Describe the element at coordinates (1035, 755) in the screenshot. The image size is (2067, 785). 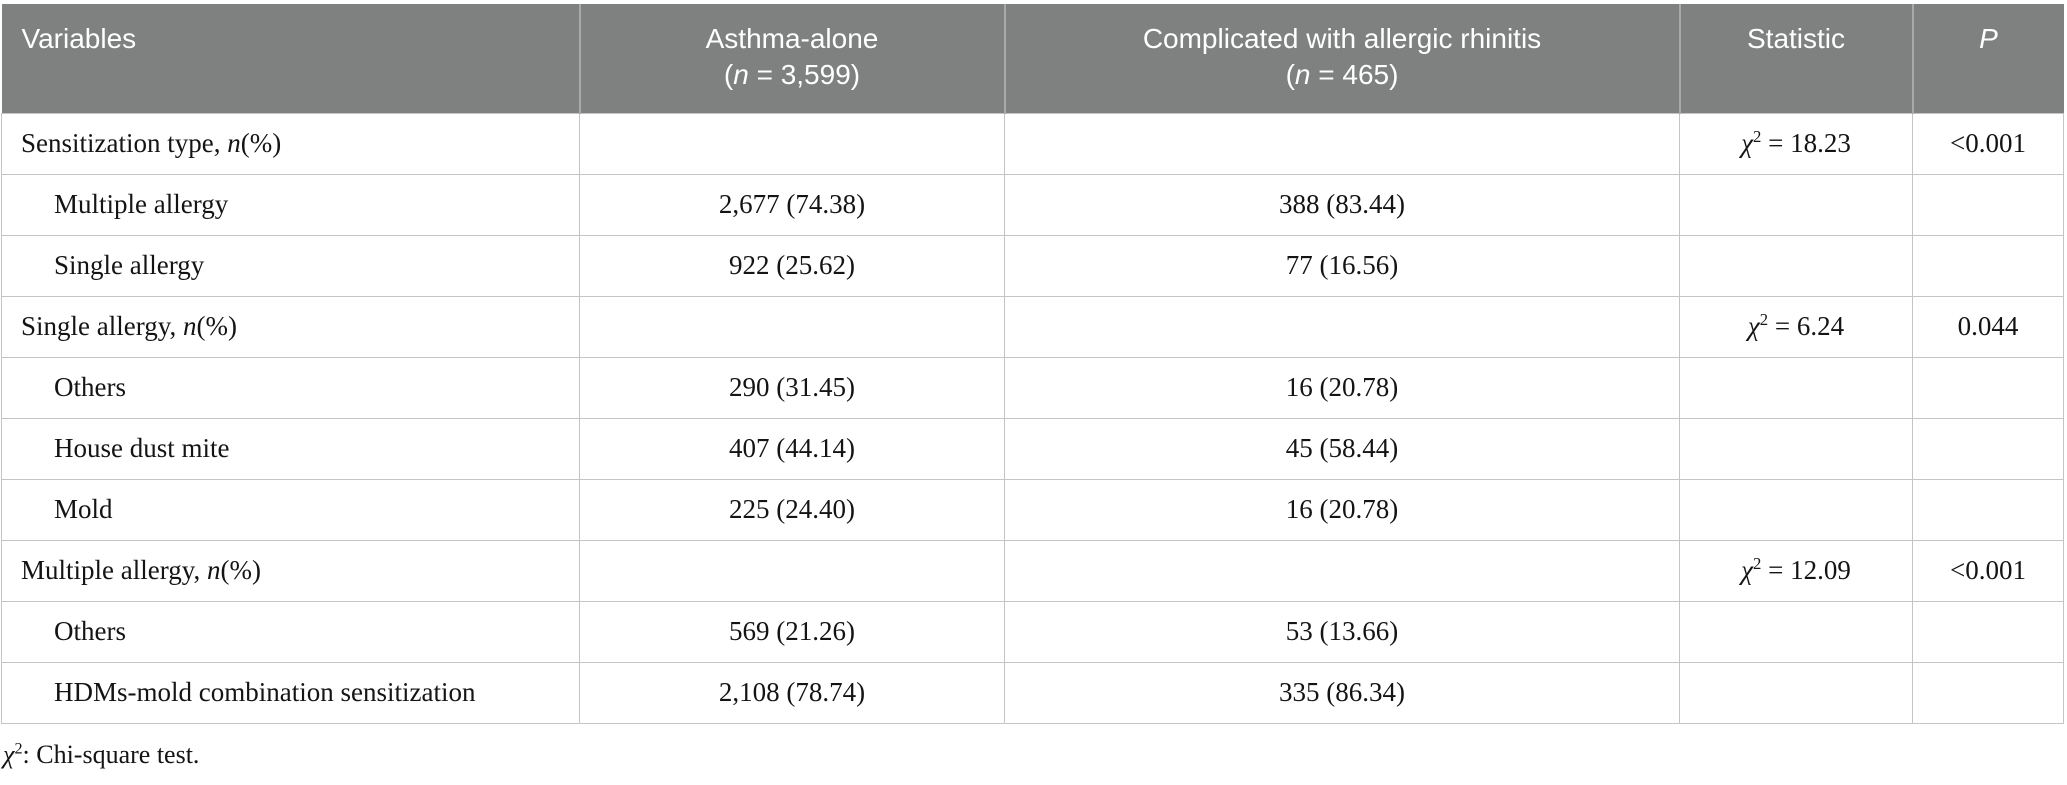
I see `table-footnote: χ2: Chi-square test.` at that location.